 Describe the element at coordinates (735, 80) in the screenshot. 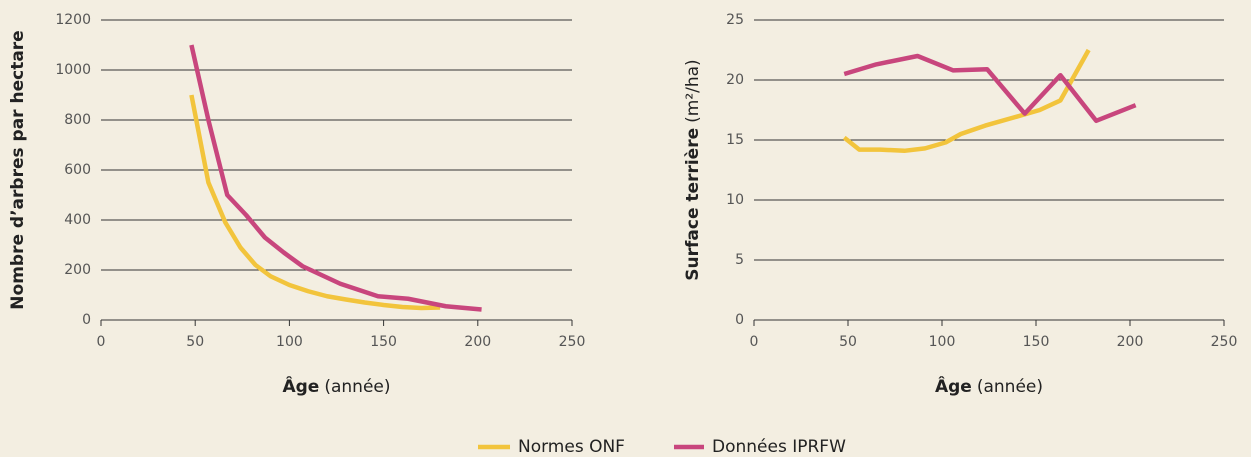

I see `y-tick-label: 20` at that location.